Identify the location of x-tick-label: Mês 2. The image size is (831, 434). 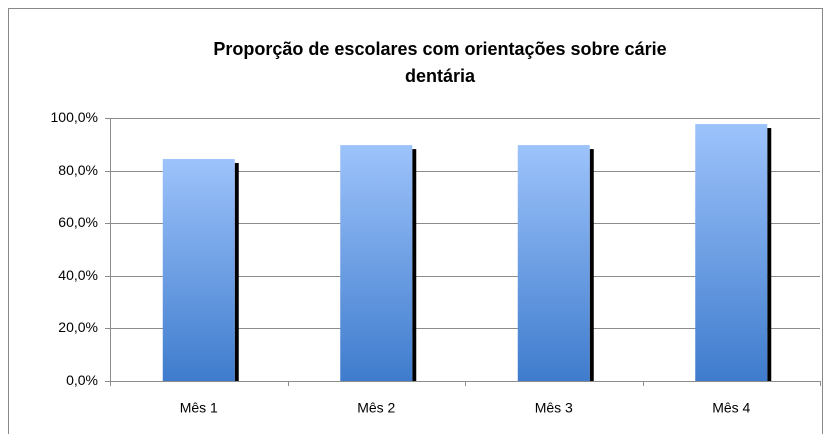
(376, 408).